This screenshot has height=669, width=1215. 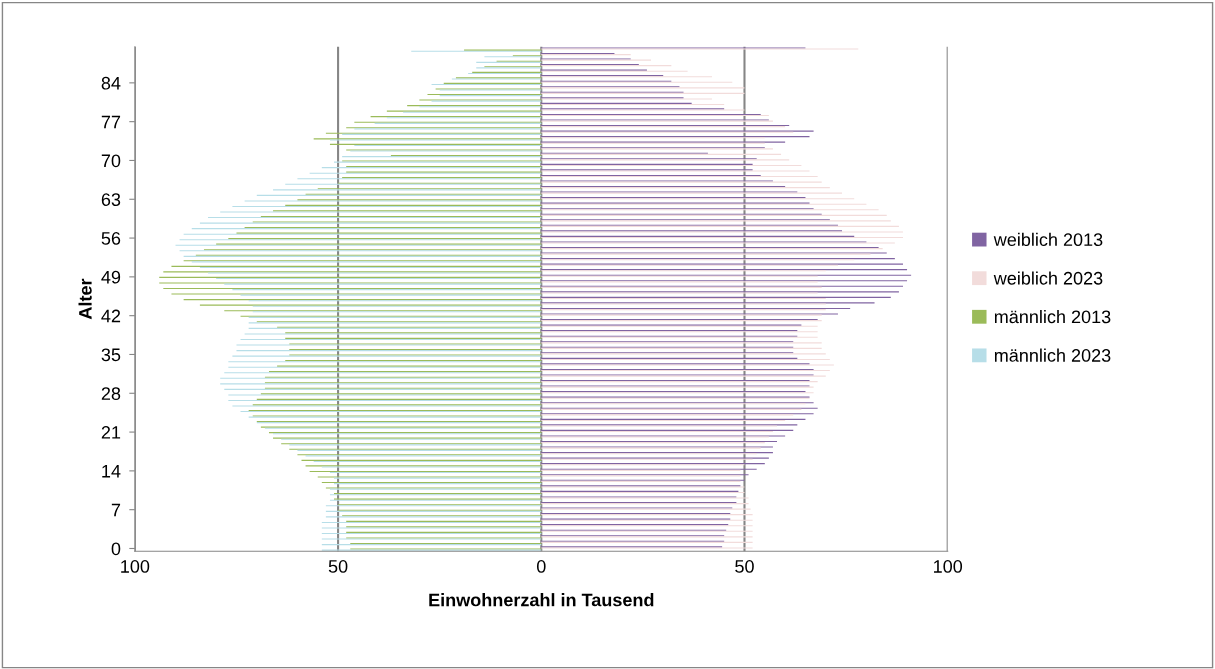 What do you see at coordinates (111, 161) in the screenshot?
I see `y-tick-label: 70` at bounding box center [111, 161].